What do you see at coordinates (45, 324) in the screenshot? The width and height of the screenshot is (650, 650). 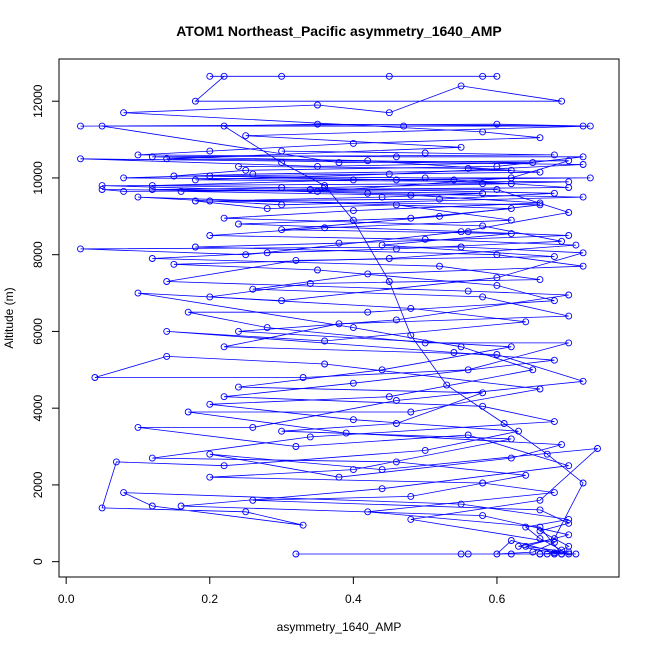 I see `y-axis: 0 2000 4000 6000 8000 10000 12000` at bounding box center [45, 324].